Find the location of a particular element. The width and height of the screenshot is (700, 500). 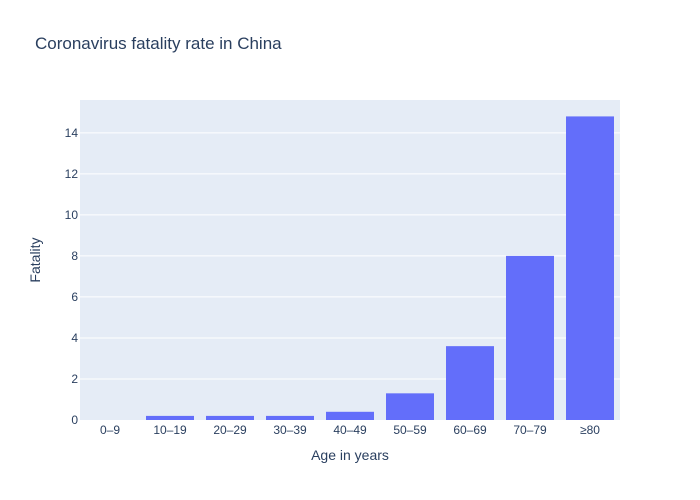

y-tick-label: 12 is located at coordinates (72, 174).